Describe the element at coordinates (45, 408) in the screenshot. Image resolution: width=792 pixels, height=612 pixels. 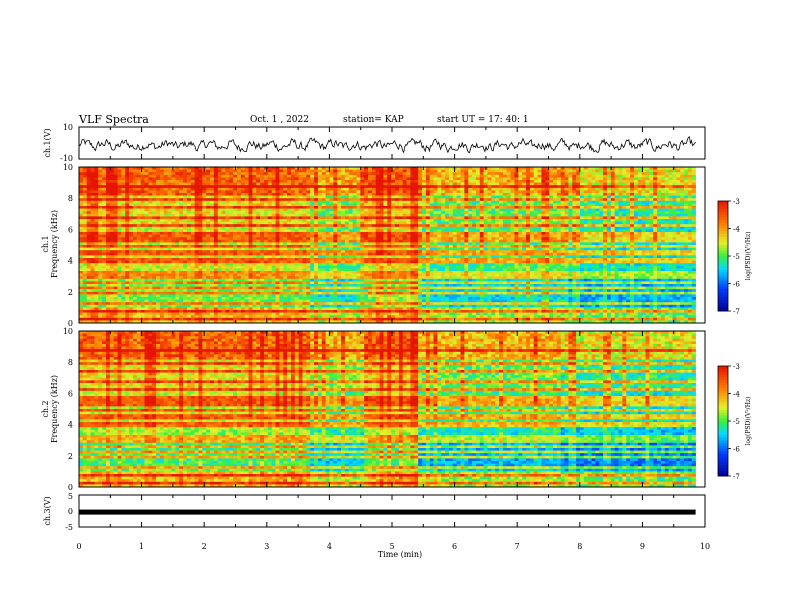
I see `ch2-spectrogram-ylabel-channel: ch.2` at that location.